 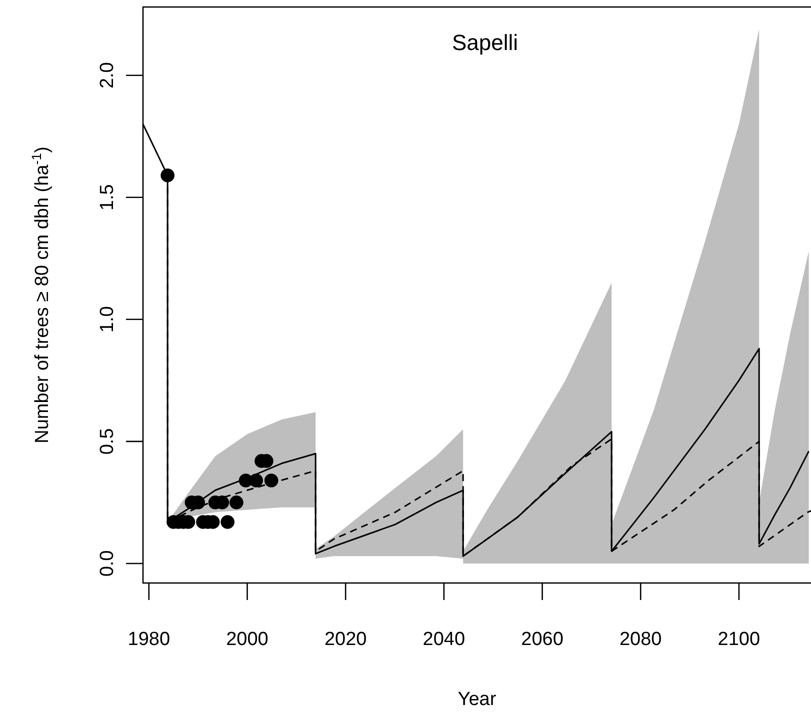 What do you see at coordinates (107, 75) in the screenshot?
I see `y-tick-label: 2.0` at bounding box center [107, 75].